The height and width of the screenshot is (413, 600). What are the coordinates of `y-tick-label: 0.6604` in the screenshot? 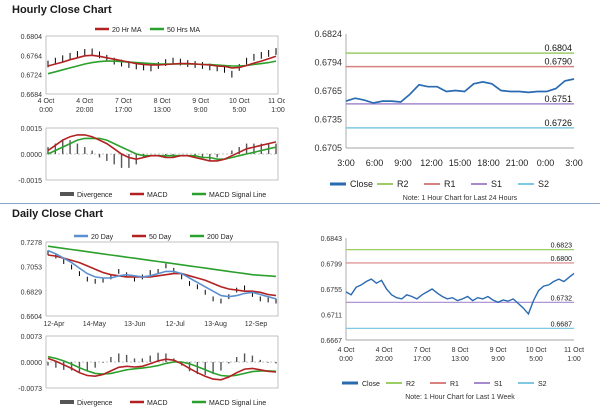 It's located at (32, 317).